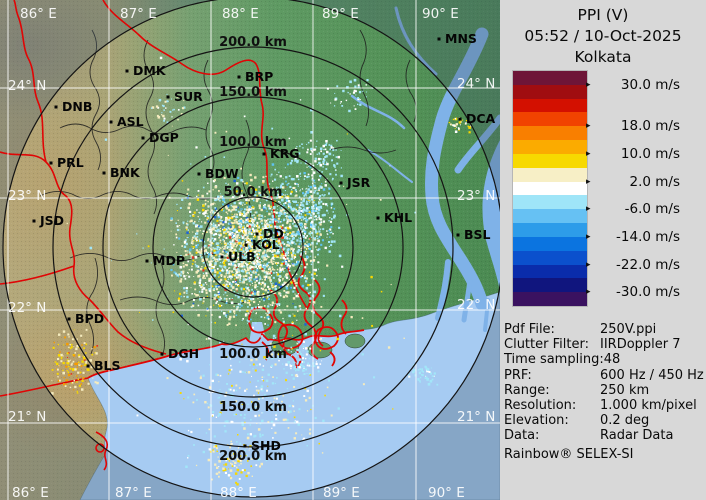 Image resolution: width=706 pixels, height=500 pixels. I want to click on delta-channel, so click(467, 300).